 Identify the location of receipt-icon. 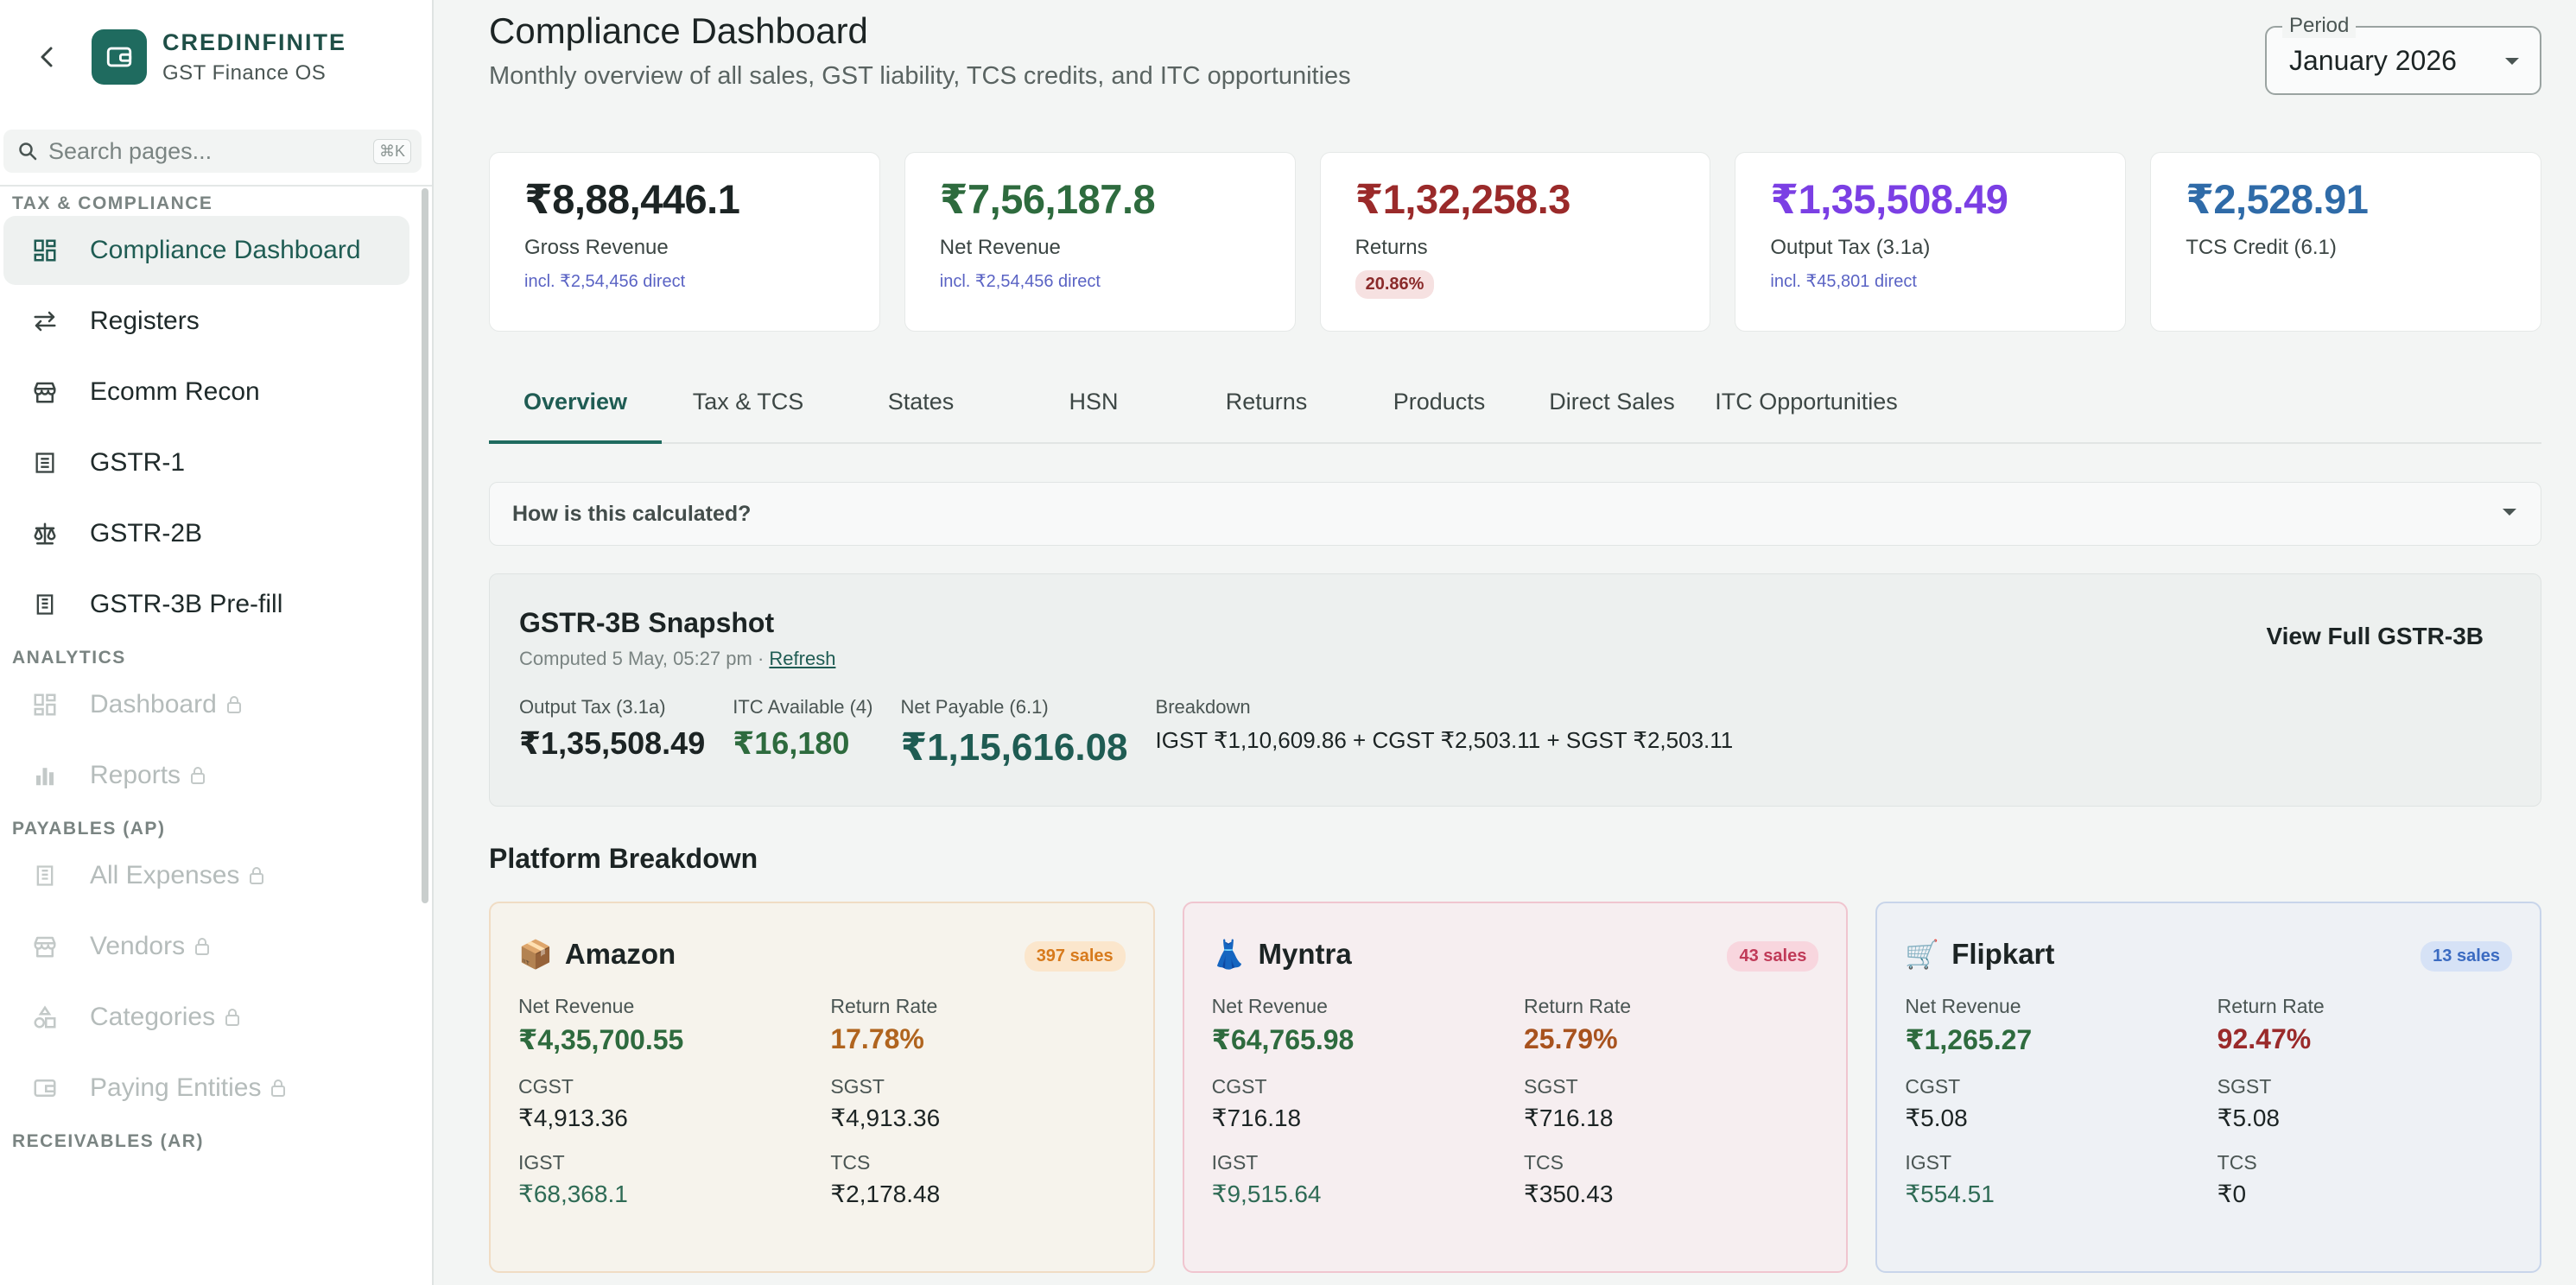
(44, 604).